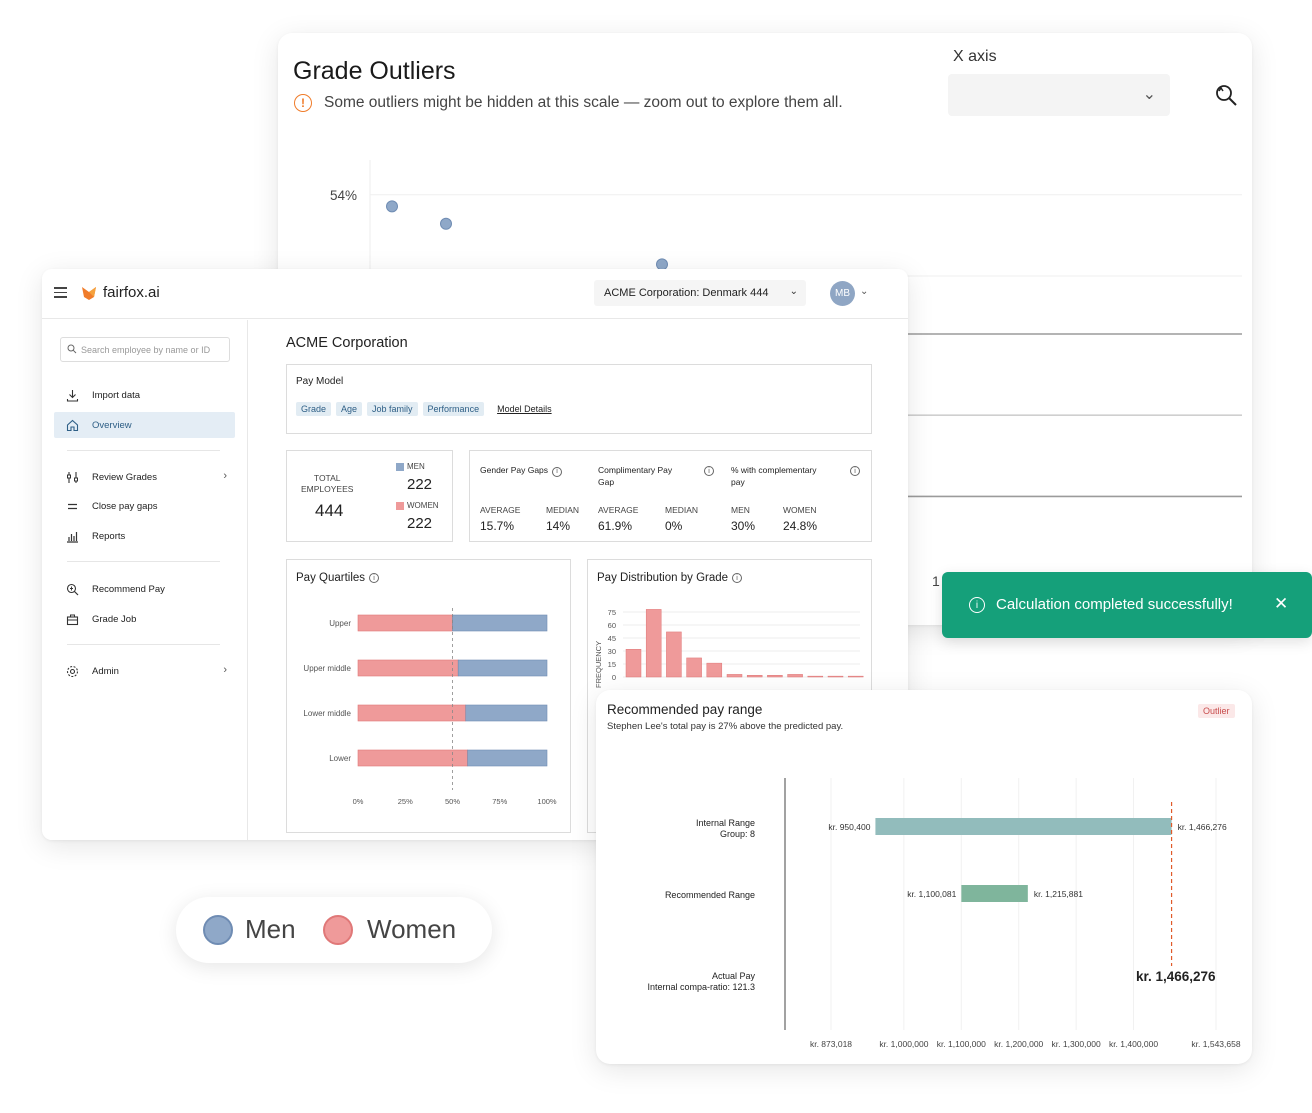 The height and width of the screenshot is (1113, 1312). Describe the element at coordinates (558, 526) in the screenshot. I see `gpg-median-value: 14%` at that location.